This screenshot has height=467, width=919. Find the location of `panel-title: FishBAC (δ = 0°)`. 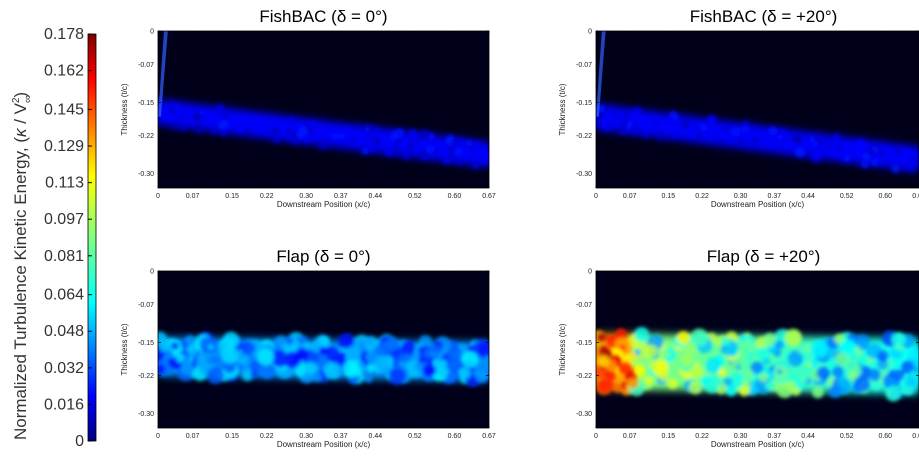

panel-title: FishBAC (δ = 0°) is located at coordinates (323, 16).